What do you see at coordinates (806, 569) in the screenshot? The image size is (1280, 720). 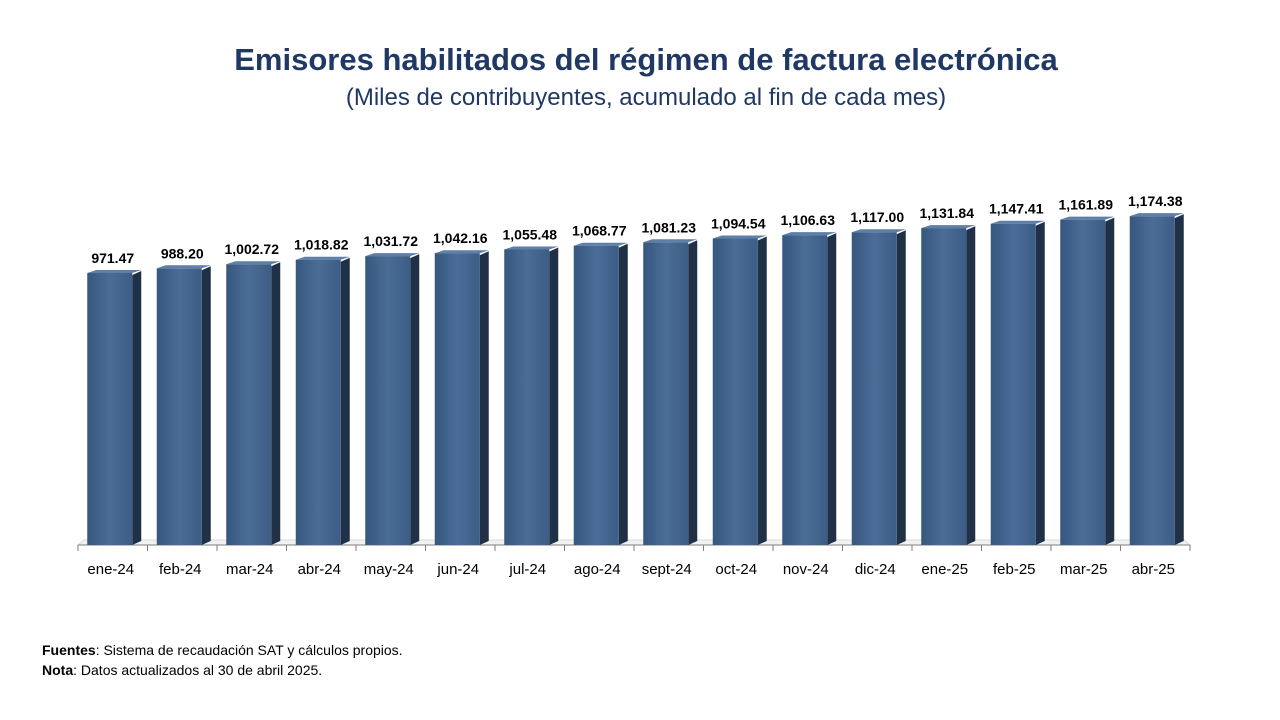 I see `category-label: nov-24` at bounding box center [806, 569].